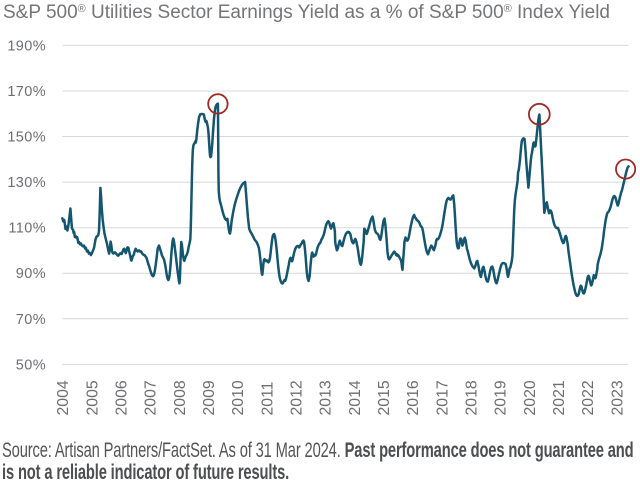 This screenshot has width=640, height=484. I want to click on svg-text: 150%, so click(26, 138).